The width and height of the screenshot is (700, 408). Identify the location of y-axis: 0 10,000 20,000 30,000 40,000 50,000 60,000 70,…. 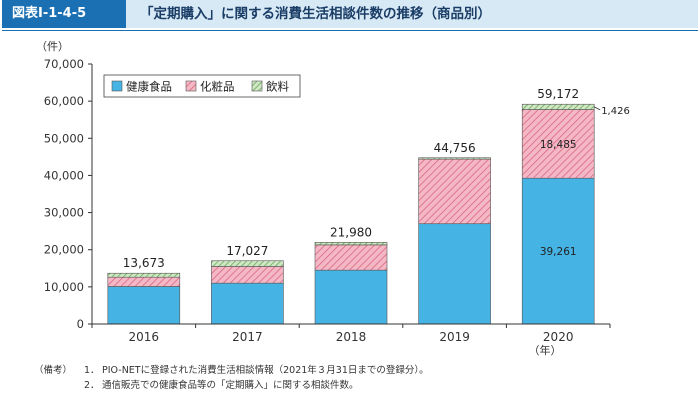
(68, 194).